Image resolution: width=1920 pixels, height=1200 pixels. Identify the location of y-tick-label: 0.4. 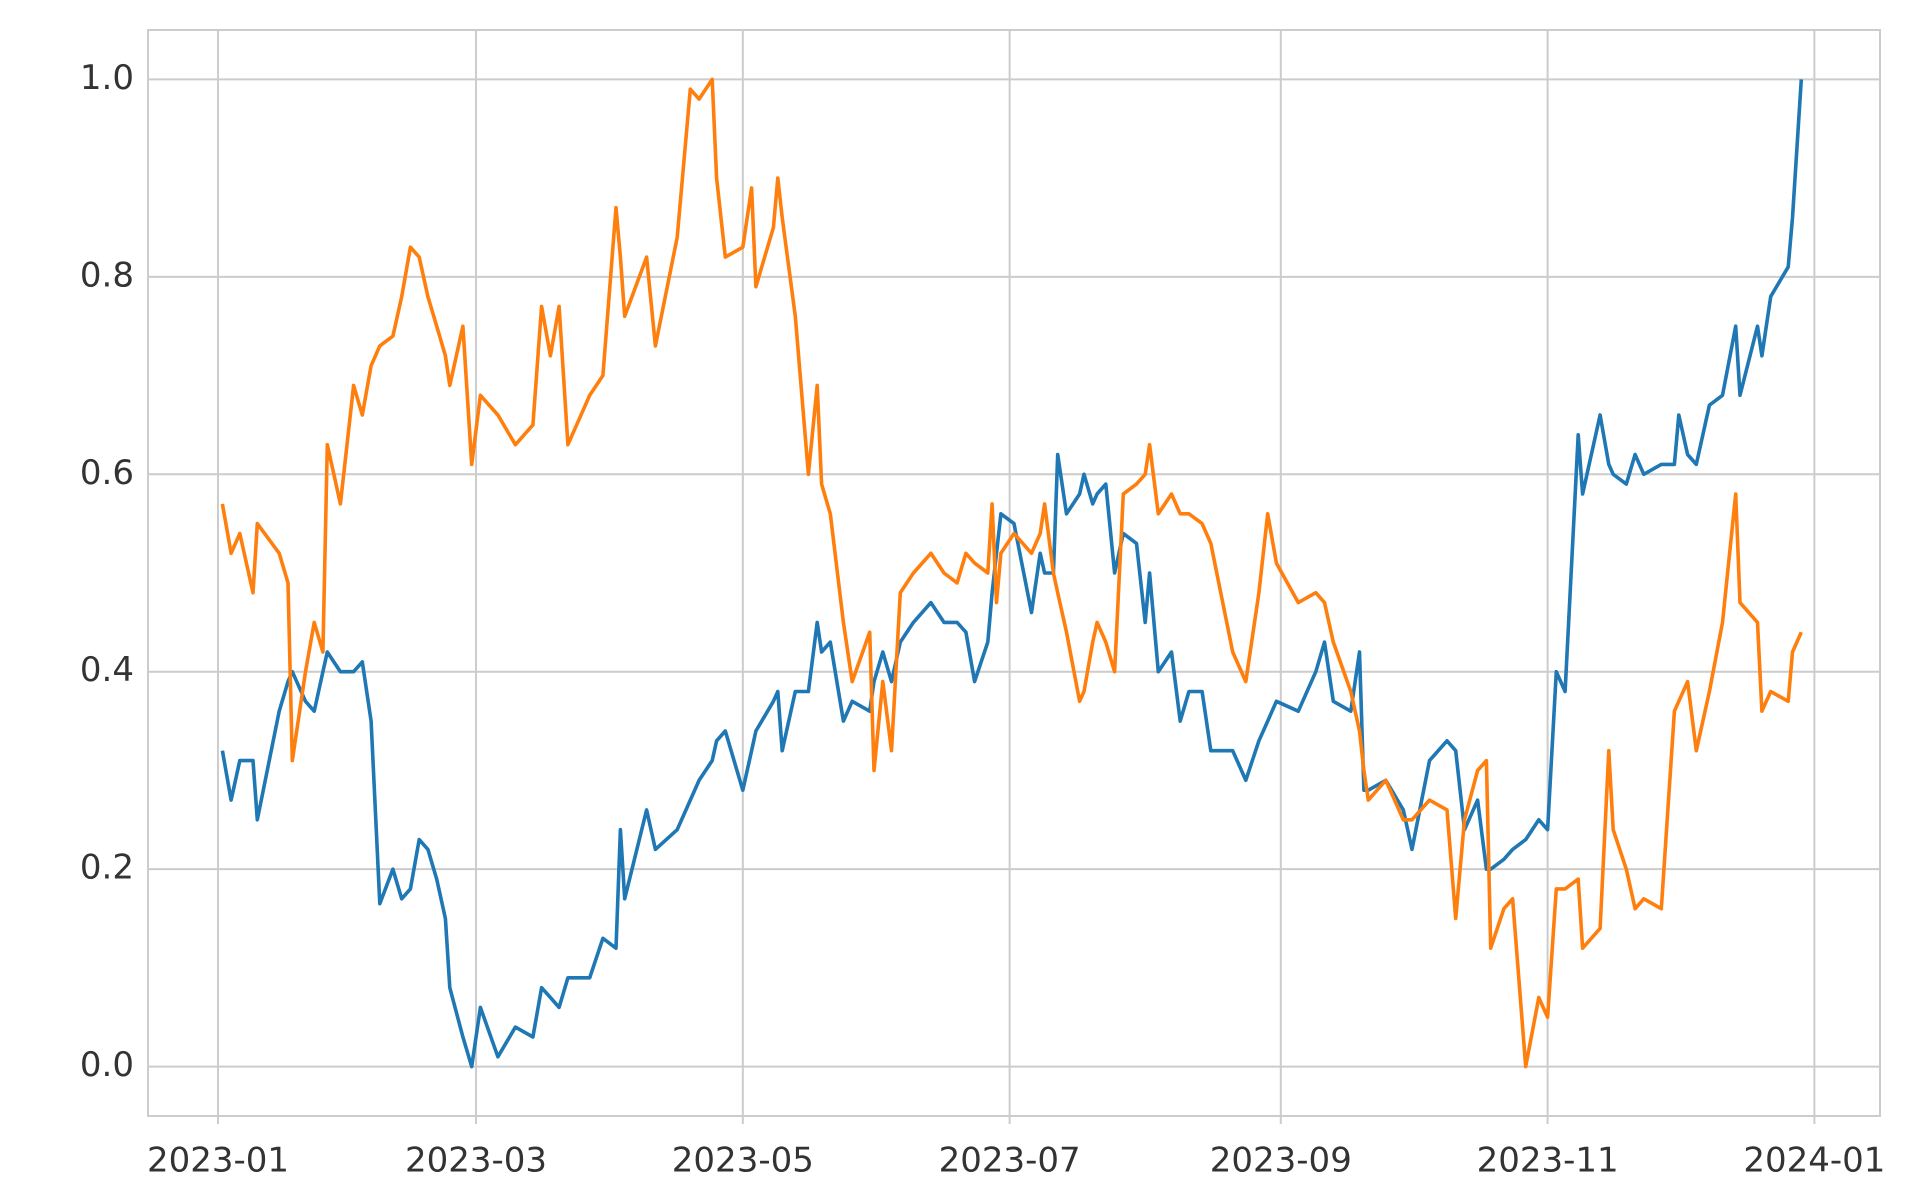
(107, 670).